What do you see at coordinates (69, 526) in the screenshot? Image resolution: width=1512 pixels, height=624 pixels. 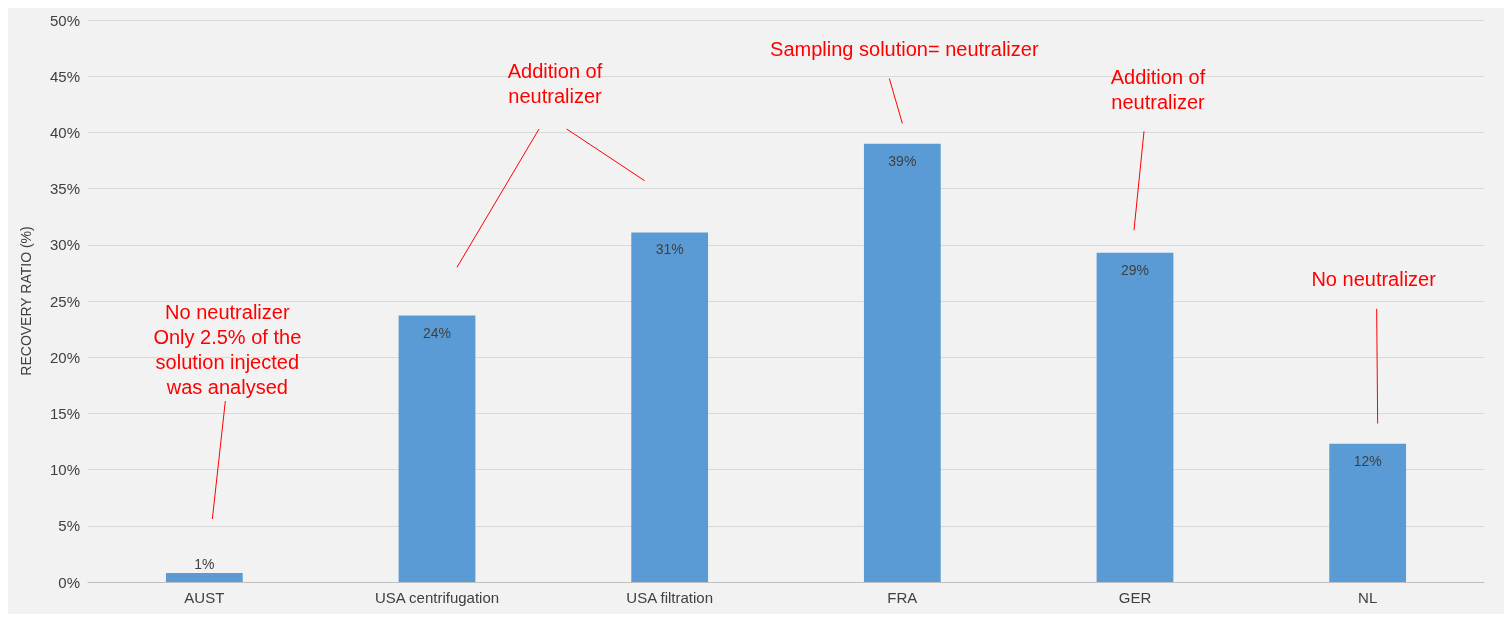 I see `y-tick-label: 5%` at bounding box center [69, 526].